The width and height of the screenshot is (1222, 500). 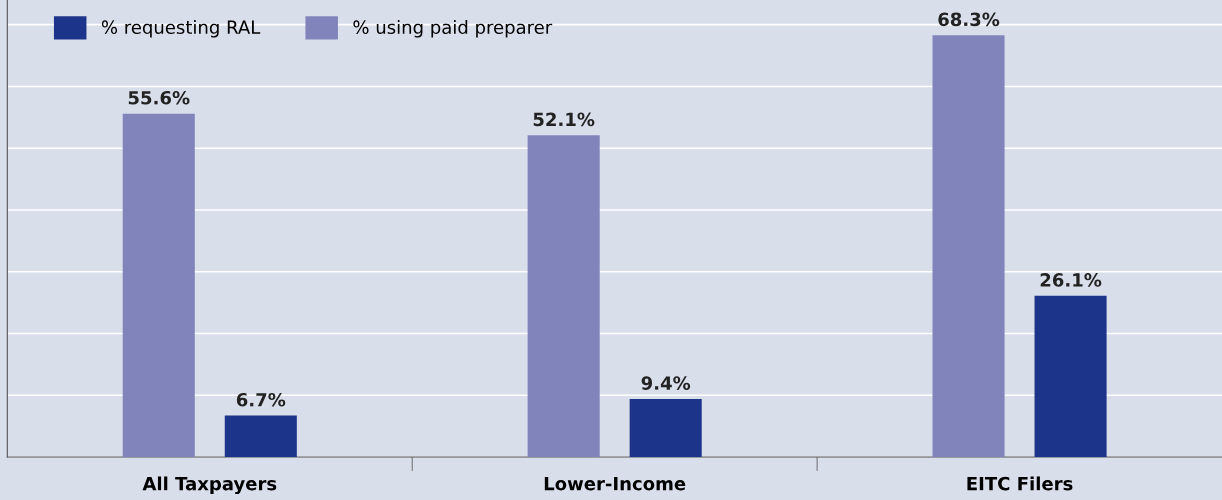 I want to click on x-tick-label: Lower-Income, so click(x=615, y=484).